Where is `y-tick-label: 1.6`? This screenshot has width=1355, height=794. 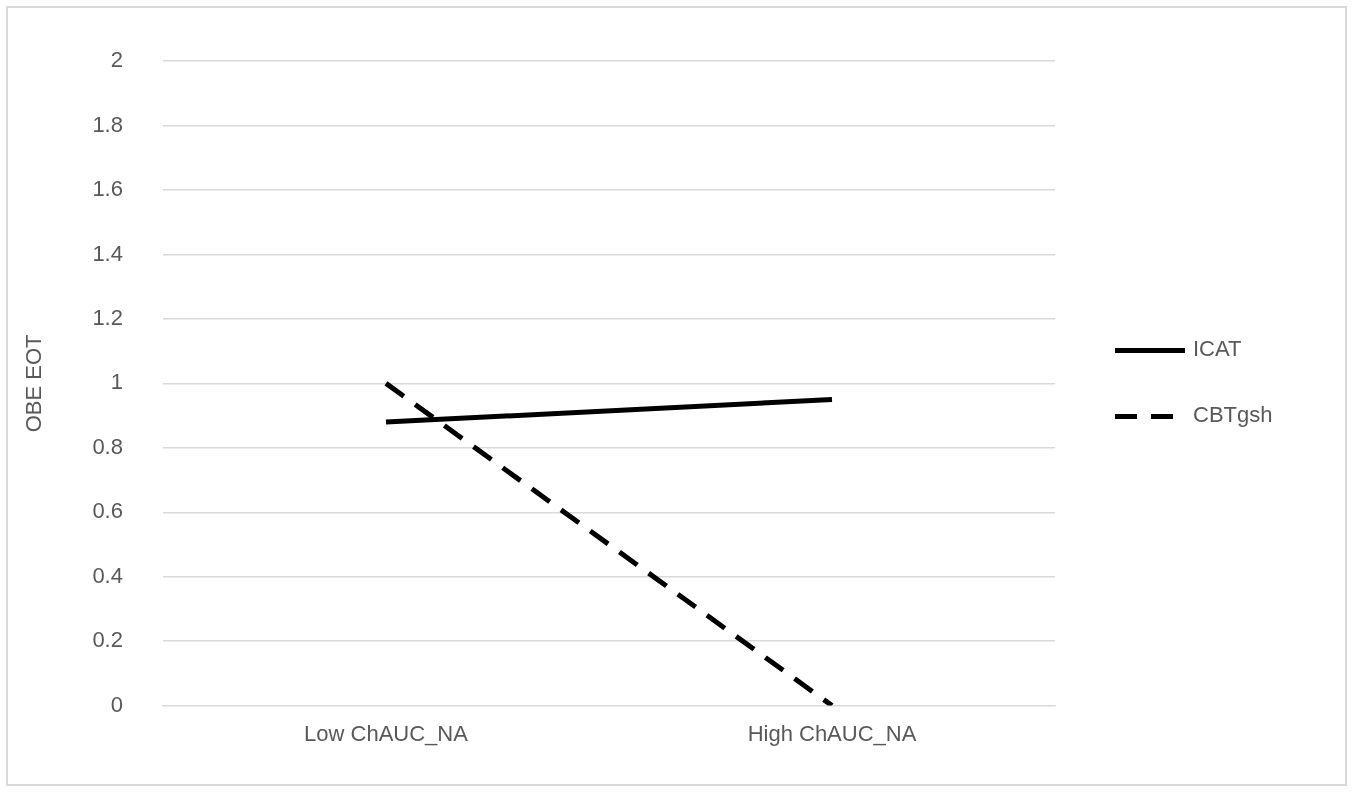
y-tick-label: 1.6 is located at coordinates (107, 189).